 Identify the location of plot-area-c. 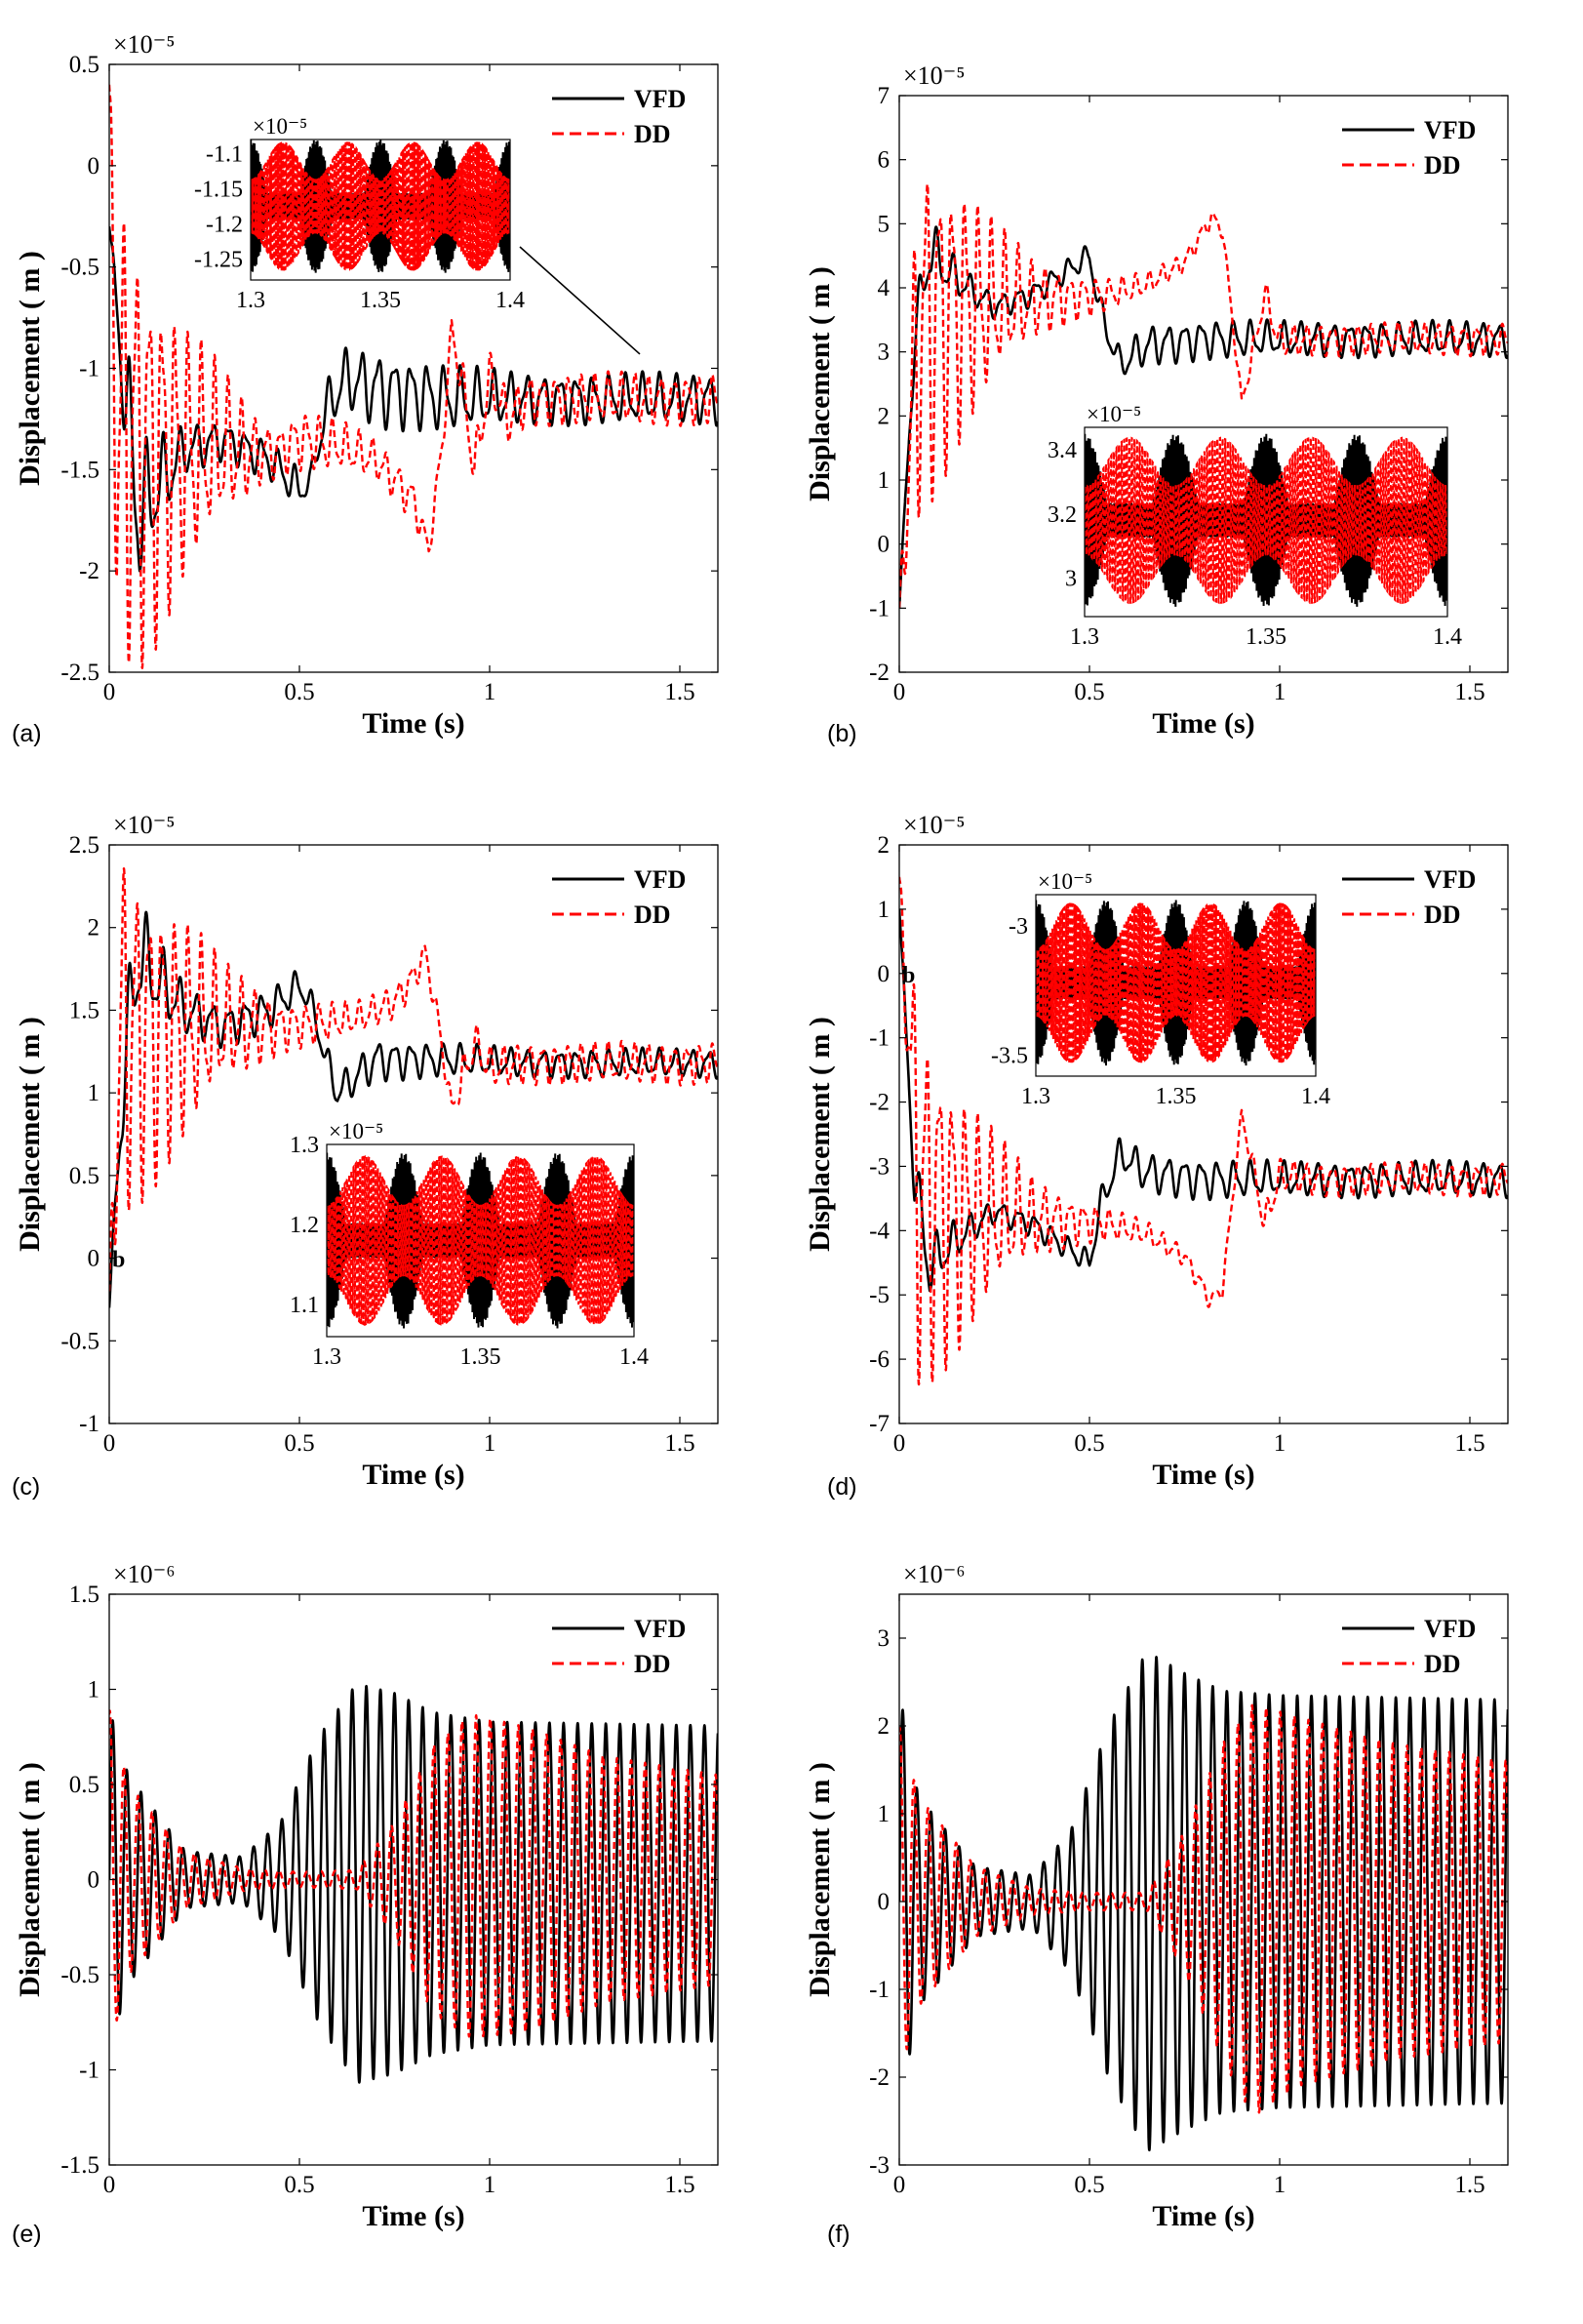
(413, 1087).